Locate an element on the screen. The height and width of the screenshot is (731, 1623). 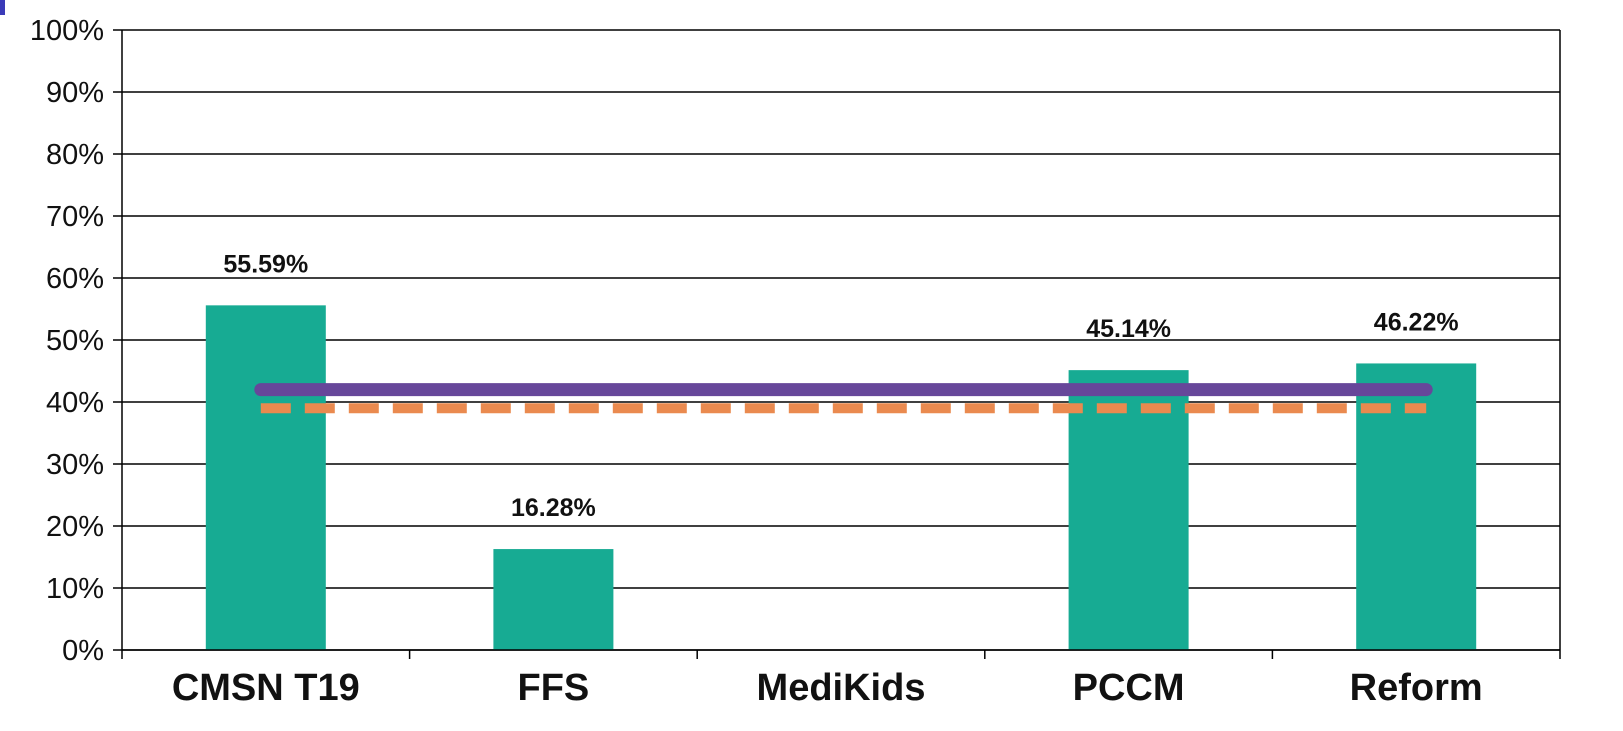
x-tick-label: FFS is located at coordinates (554, 688).